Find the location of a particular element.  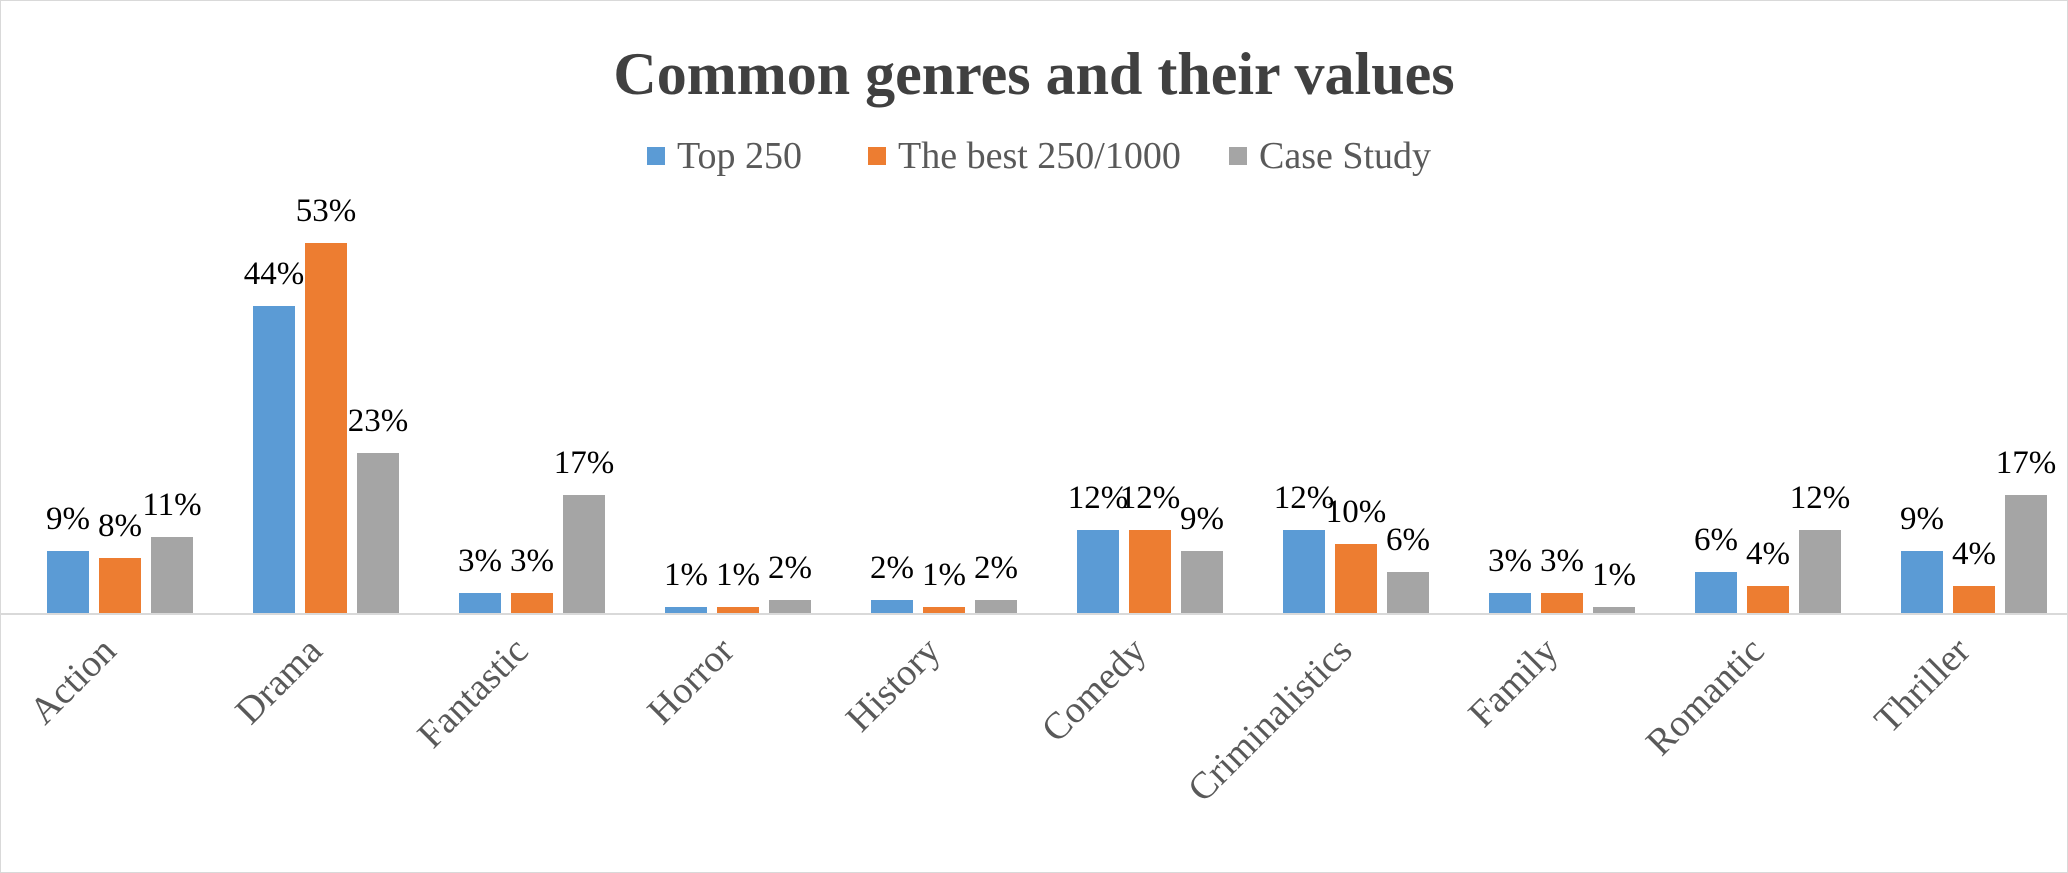

category-label-criminalistics: Criminalistics is located at coordinates (1270, 720).